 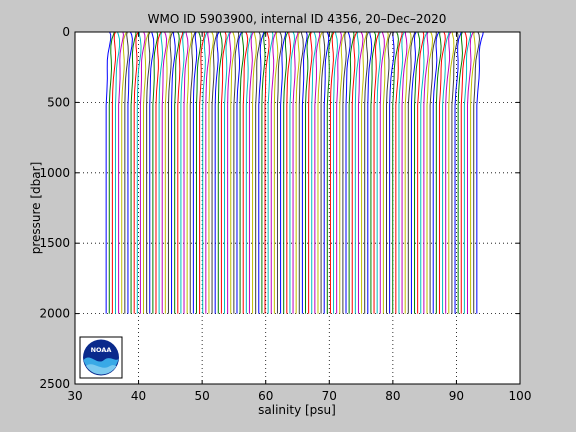 What do you see at coordinates (297, 410) in the screenshot?
I see `x-axis-label: salinity [psu]` at bounding box center [297, 410].